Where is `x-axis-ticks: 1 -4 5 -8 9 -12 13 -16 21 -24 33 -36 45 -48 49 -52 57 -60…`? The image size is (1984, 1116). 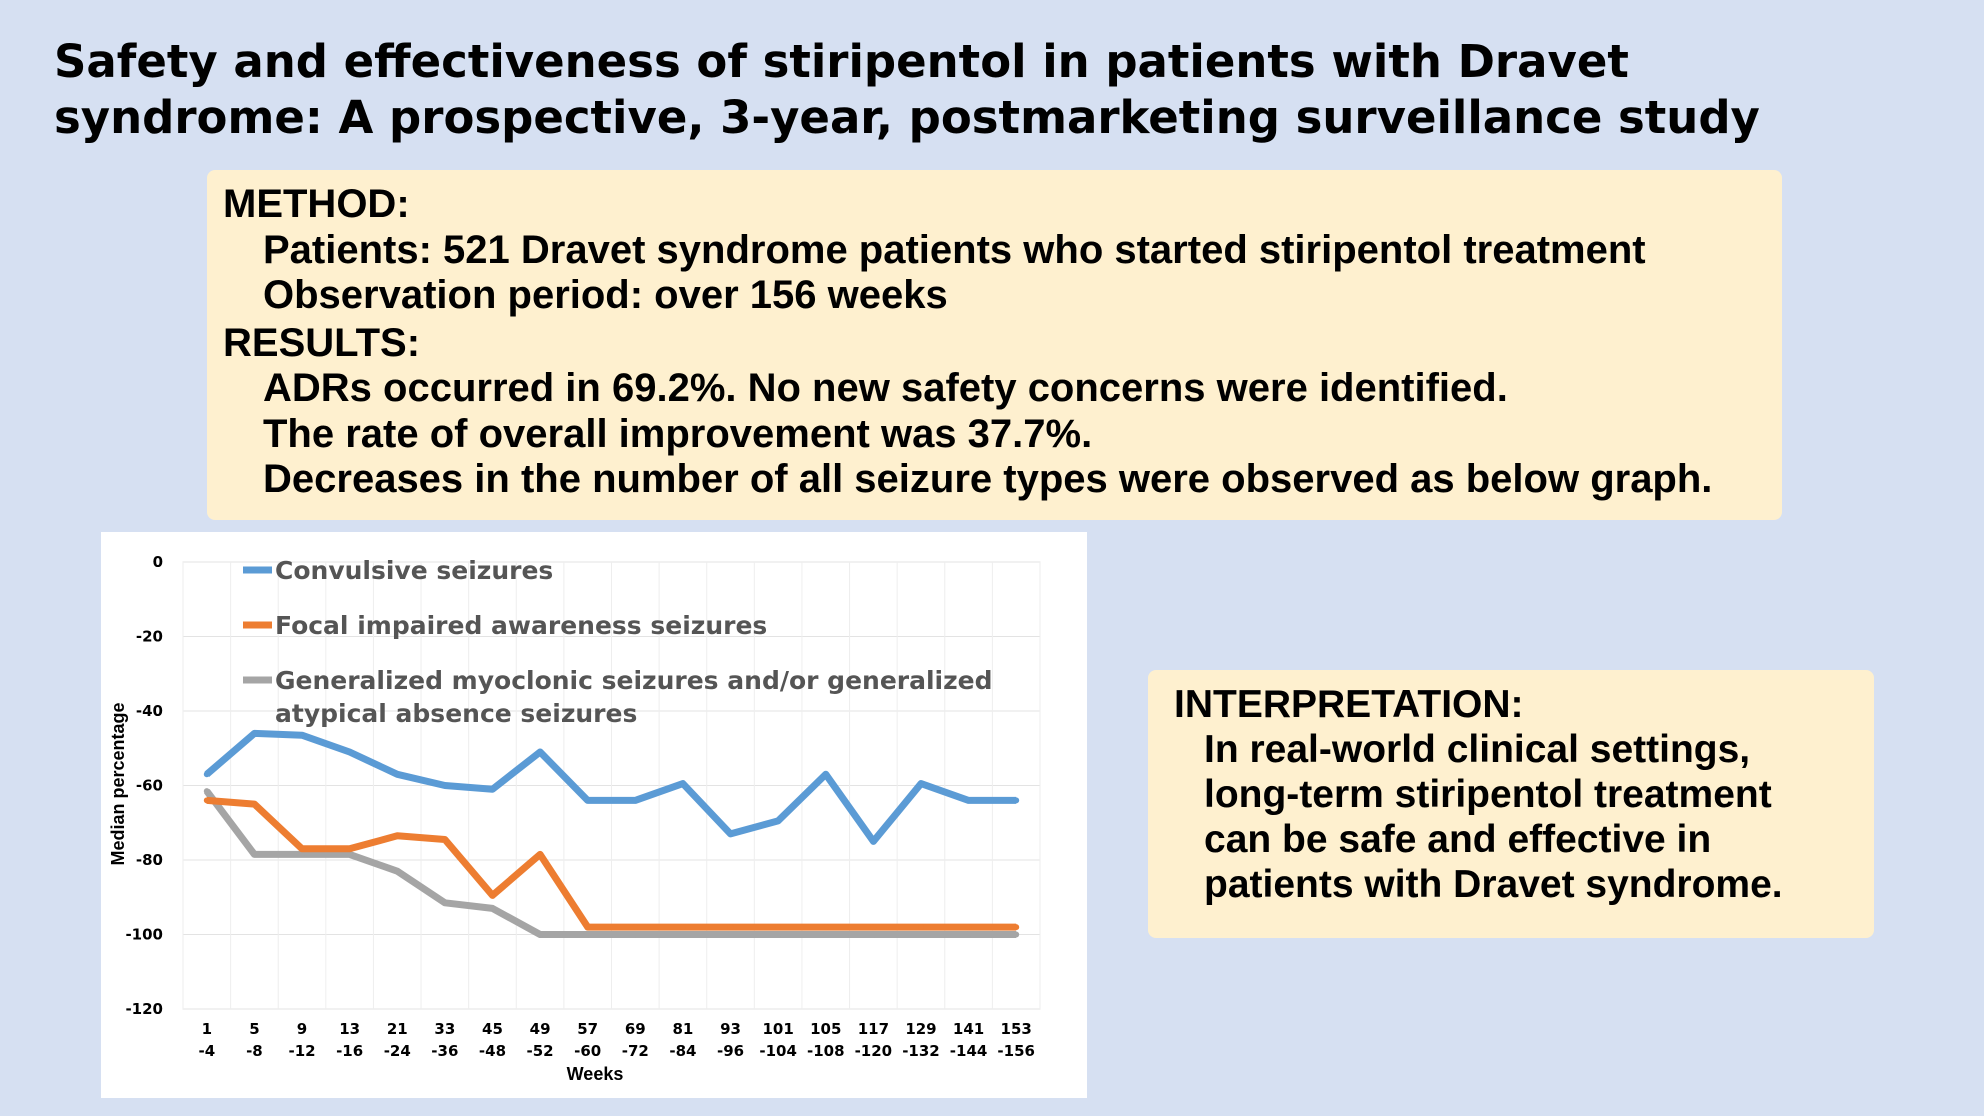
x-axis-ticks: 1 -4 5 -8 9 -12 13 -16 21 -24 33 -36 45 -48 49 -52 57 -60… is located at coordinates (616, 1040).